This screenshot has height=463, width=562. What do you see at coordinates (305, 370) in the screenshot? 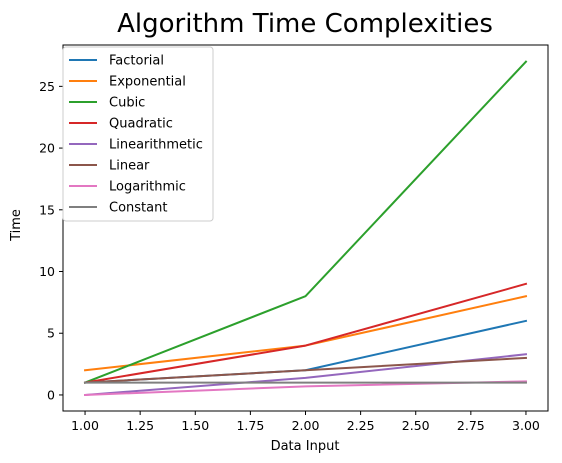
I see `series-line-linear` at bounding box center [305, 370].